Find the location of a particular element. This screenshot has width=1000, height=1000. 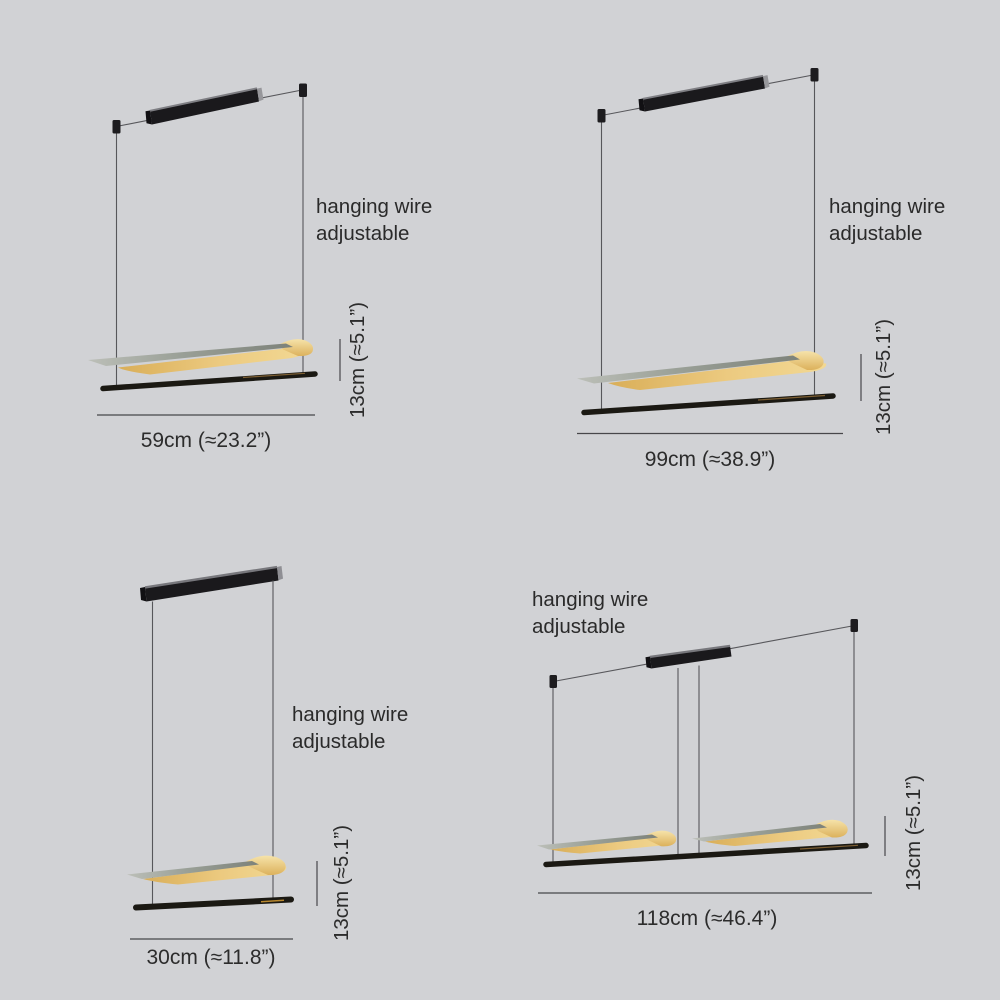

width-label-99cm: 99cm (≈38.9”) is located at coordinates (710, 459).